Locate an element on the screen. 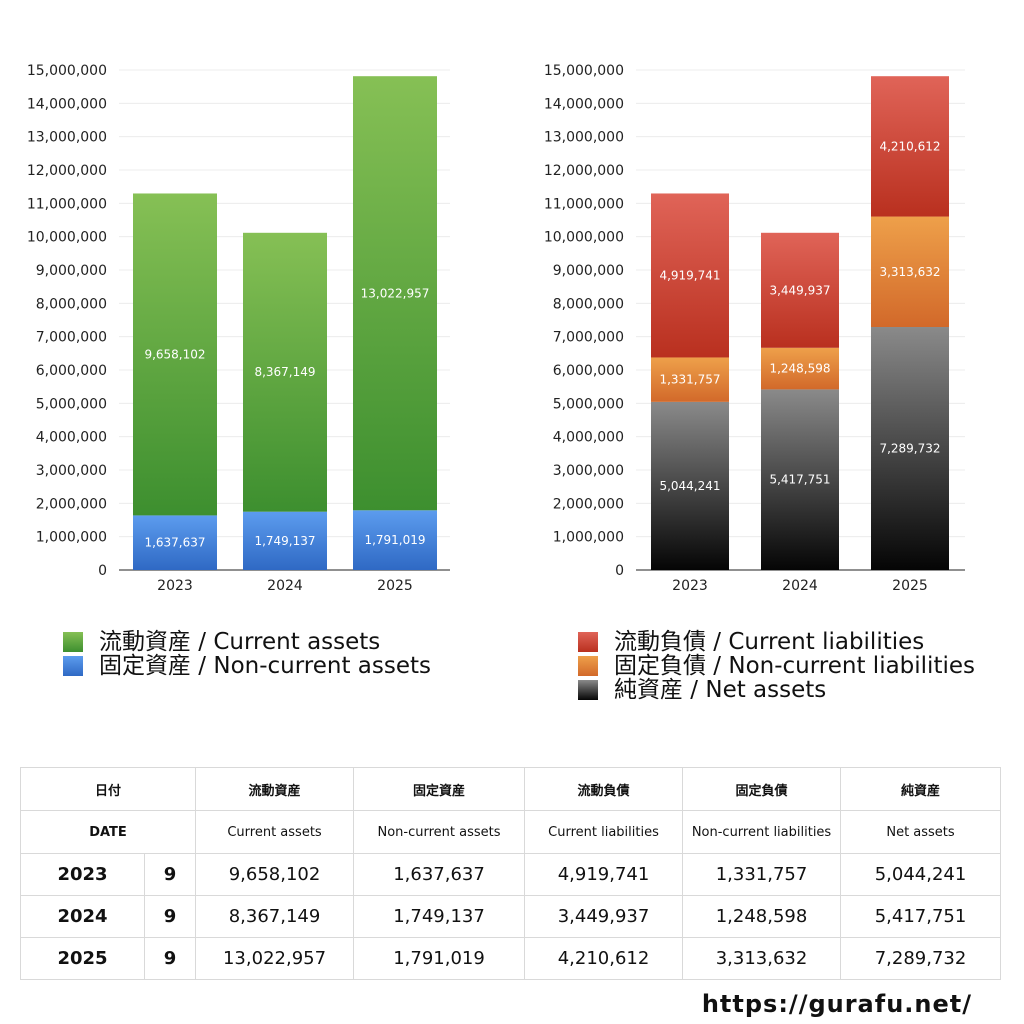 This screenshot has width=1024, height=1024. data-label: 7,289,732 is located at coordinates (909, 449).